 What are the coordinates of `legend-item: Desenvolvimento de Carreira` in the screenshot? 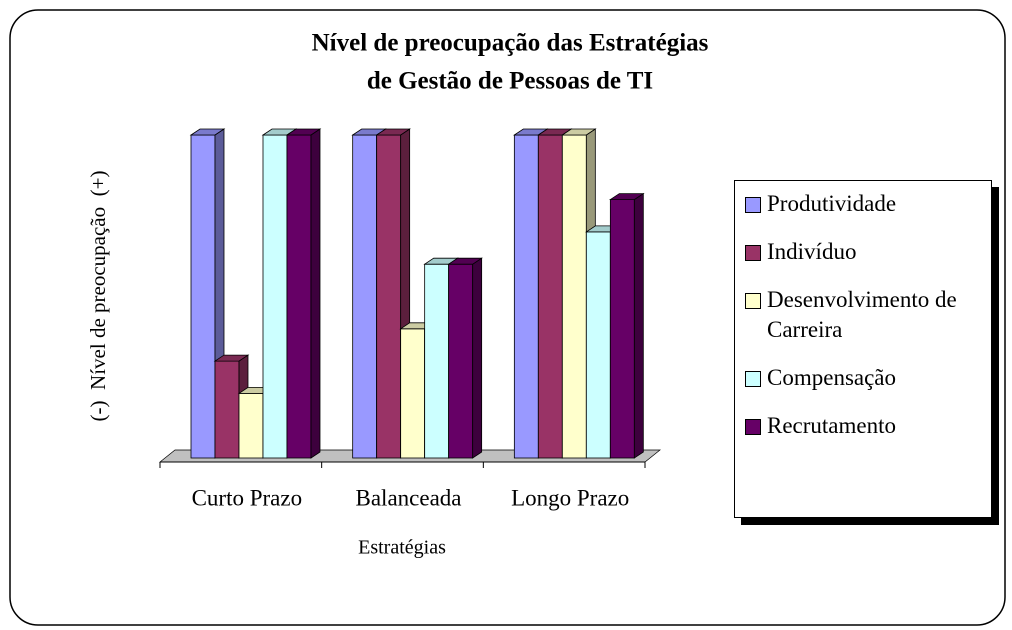 It's located at (863, 315).